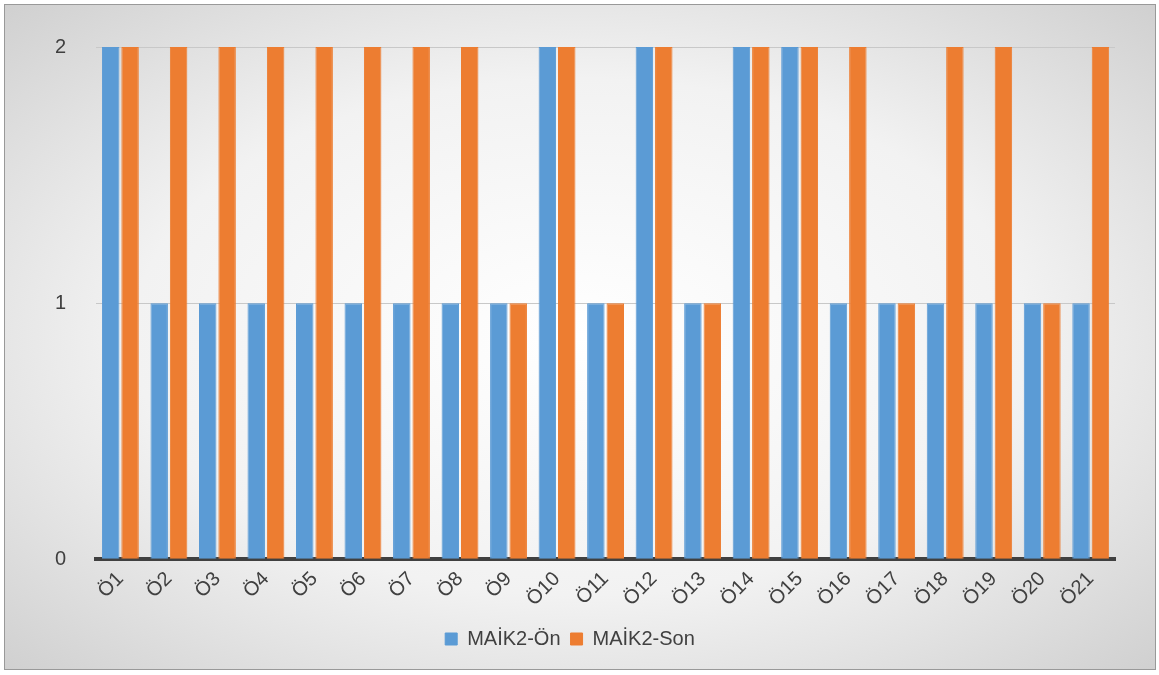  Describe the element at coordinates (61, 45) in the screenshot. I see `y-tick-label: 2` at that location.